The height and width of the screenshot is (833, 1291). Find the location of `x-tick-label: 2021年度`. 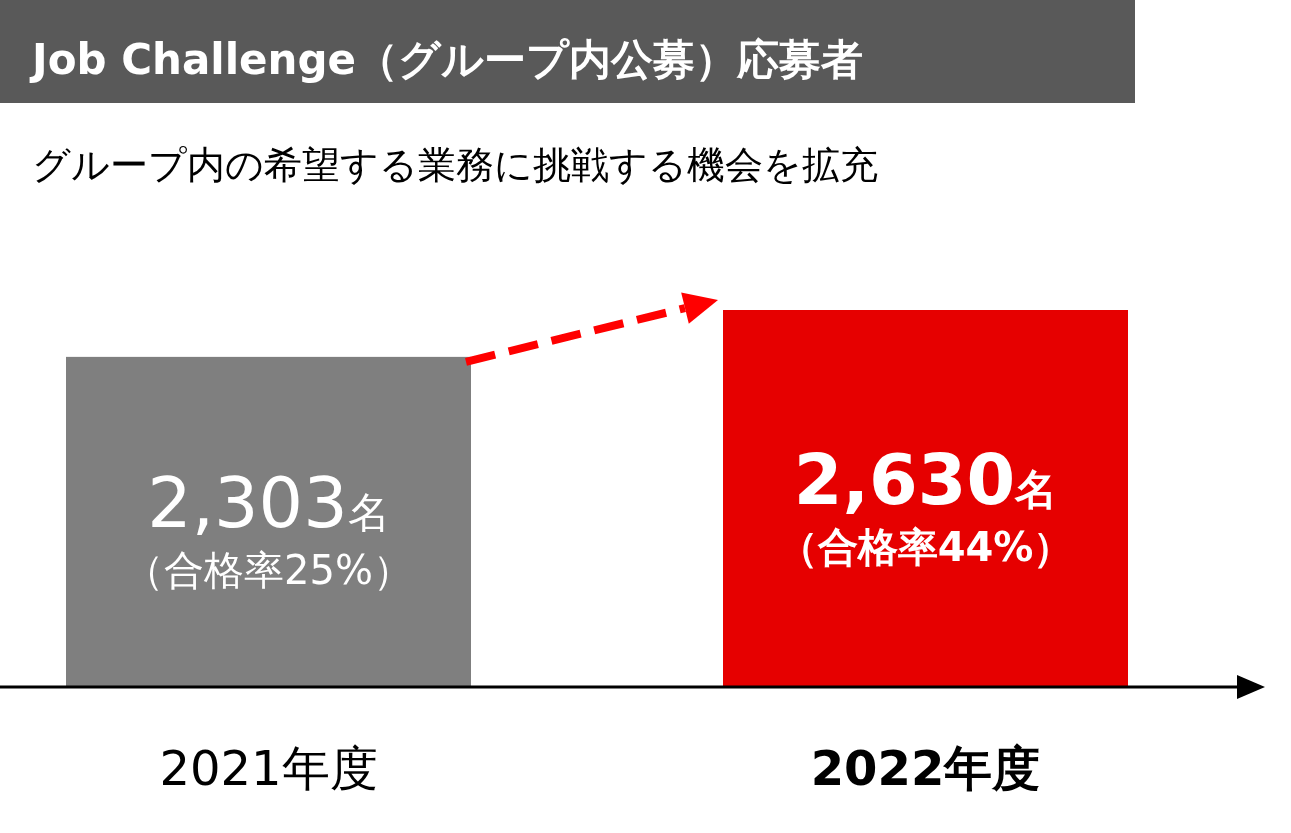

x-tick-label: 2021年度 is located at coordinates (268, 768).